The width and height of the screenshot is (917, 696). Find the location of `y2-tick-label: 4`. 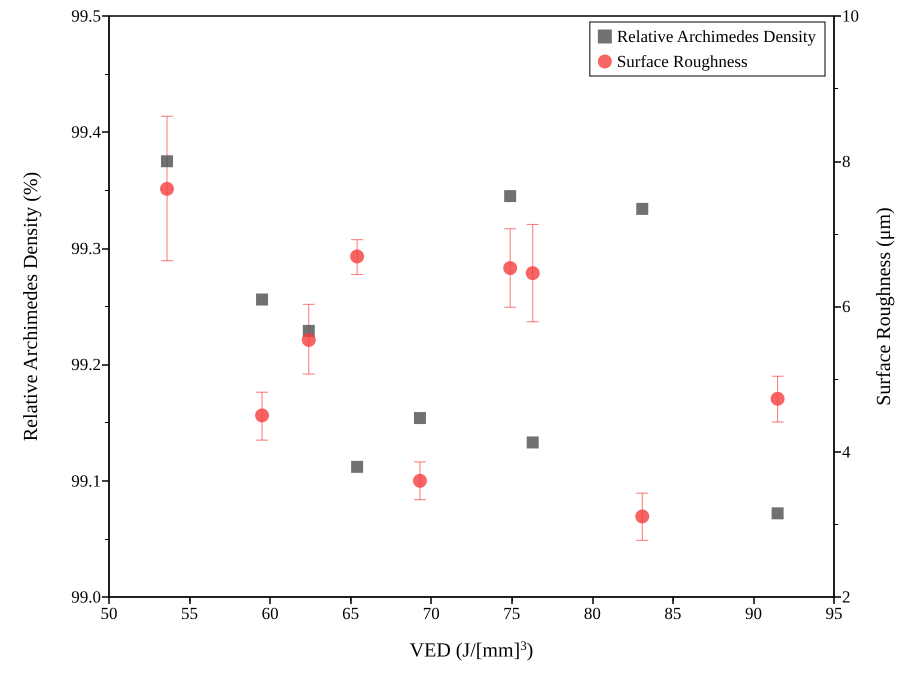

y2-tick-label: 4 is located at coordinates (846, 452).